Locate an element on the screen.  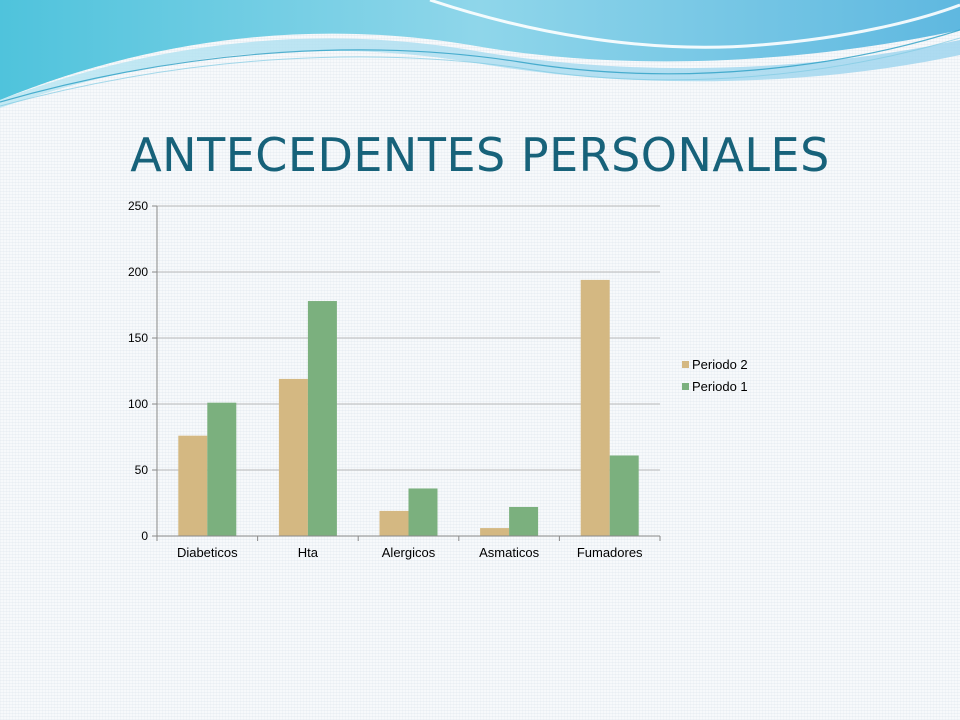
y-tick-label: 50 is located at coordinates (142, 470).